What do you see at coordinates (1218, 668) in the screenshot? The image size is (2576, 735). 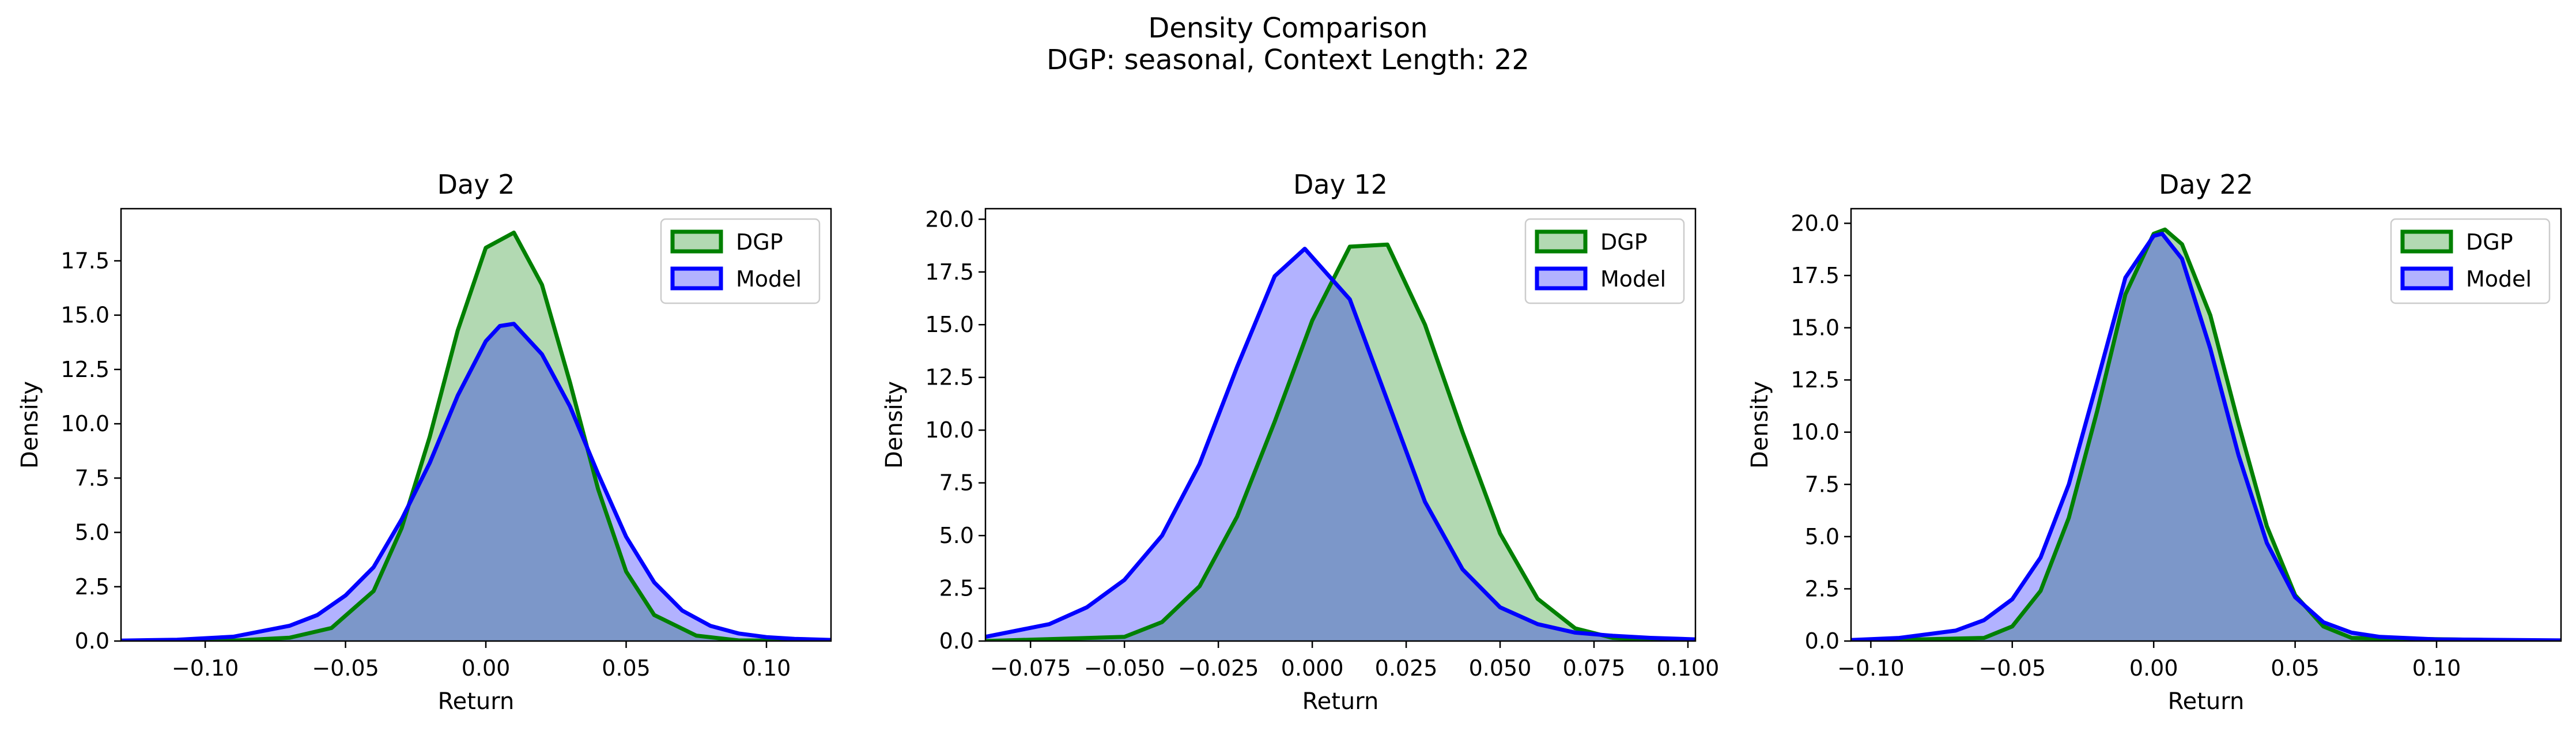 I see `x-tick-label: −0.025` at bounding box center [1218, 668].